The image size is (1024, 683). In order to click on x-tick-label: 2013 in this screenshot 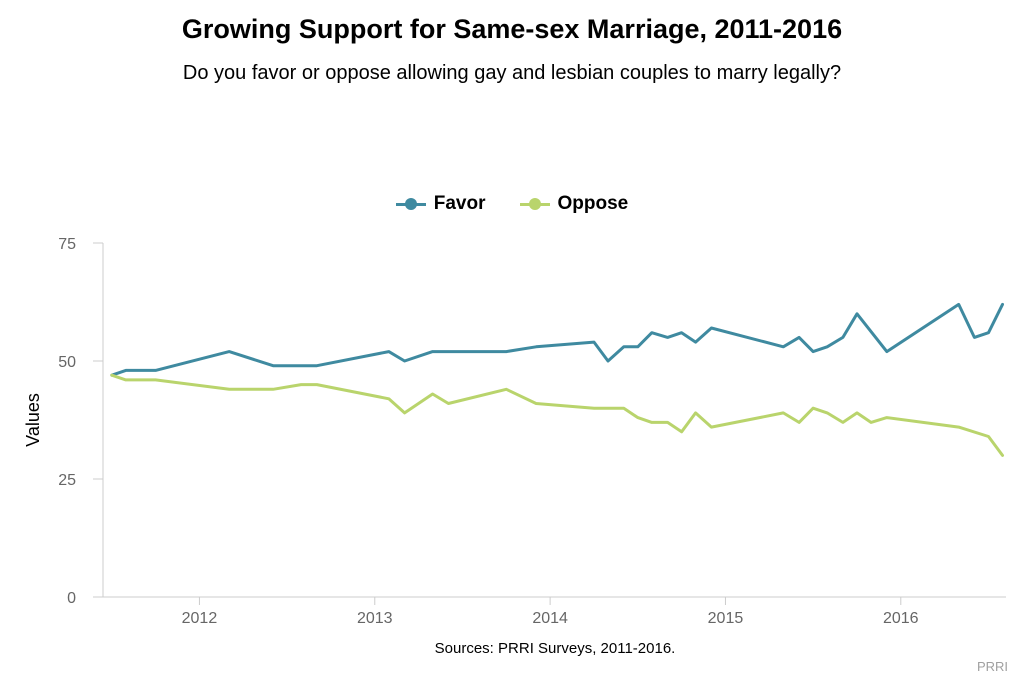, I will do `click(375, 618)`.